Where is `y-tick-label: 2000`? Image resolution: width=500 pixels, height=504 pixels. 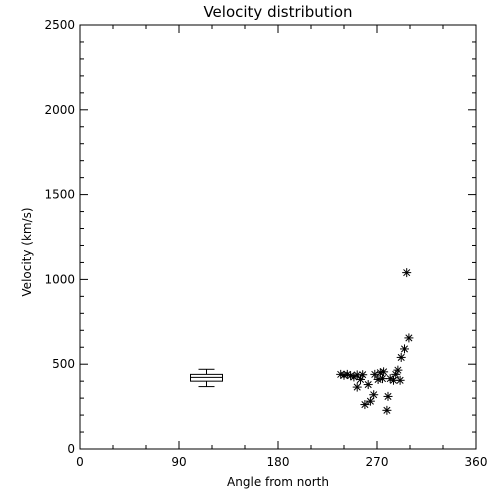 y-tick-label: 2000 is located at coordinates (59, 110).